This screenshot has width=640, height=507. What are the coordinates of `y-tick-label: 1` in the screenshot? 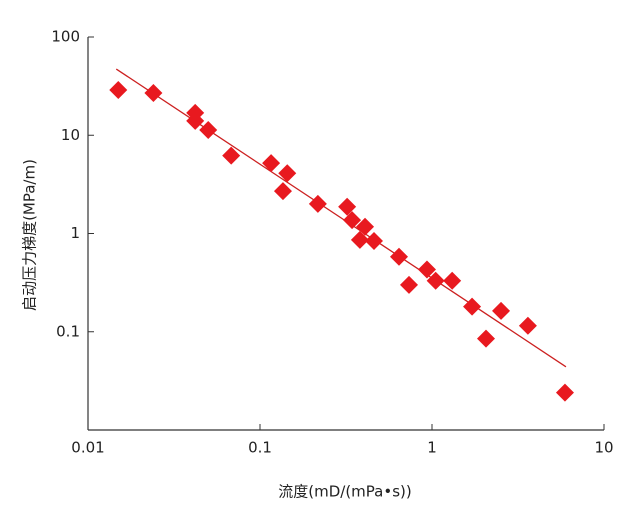 It's located at (75, 233).